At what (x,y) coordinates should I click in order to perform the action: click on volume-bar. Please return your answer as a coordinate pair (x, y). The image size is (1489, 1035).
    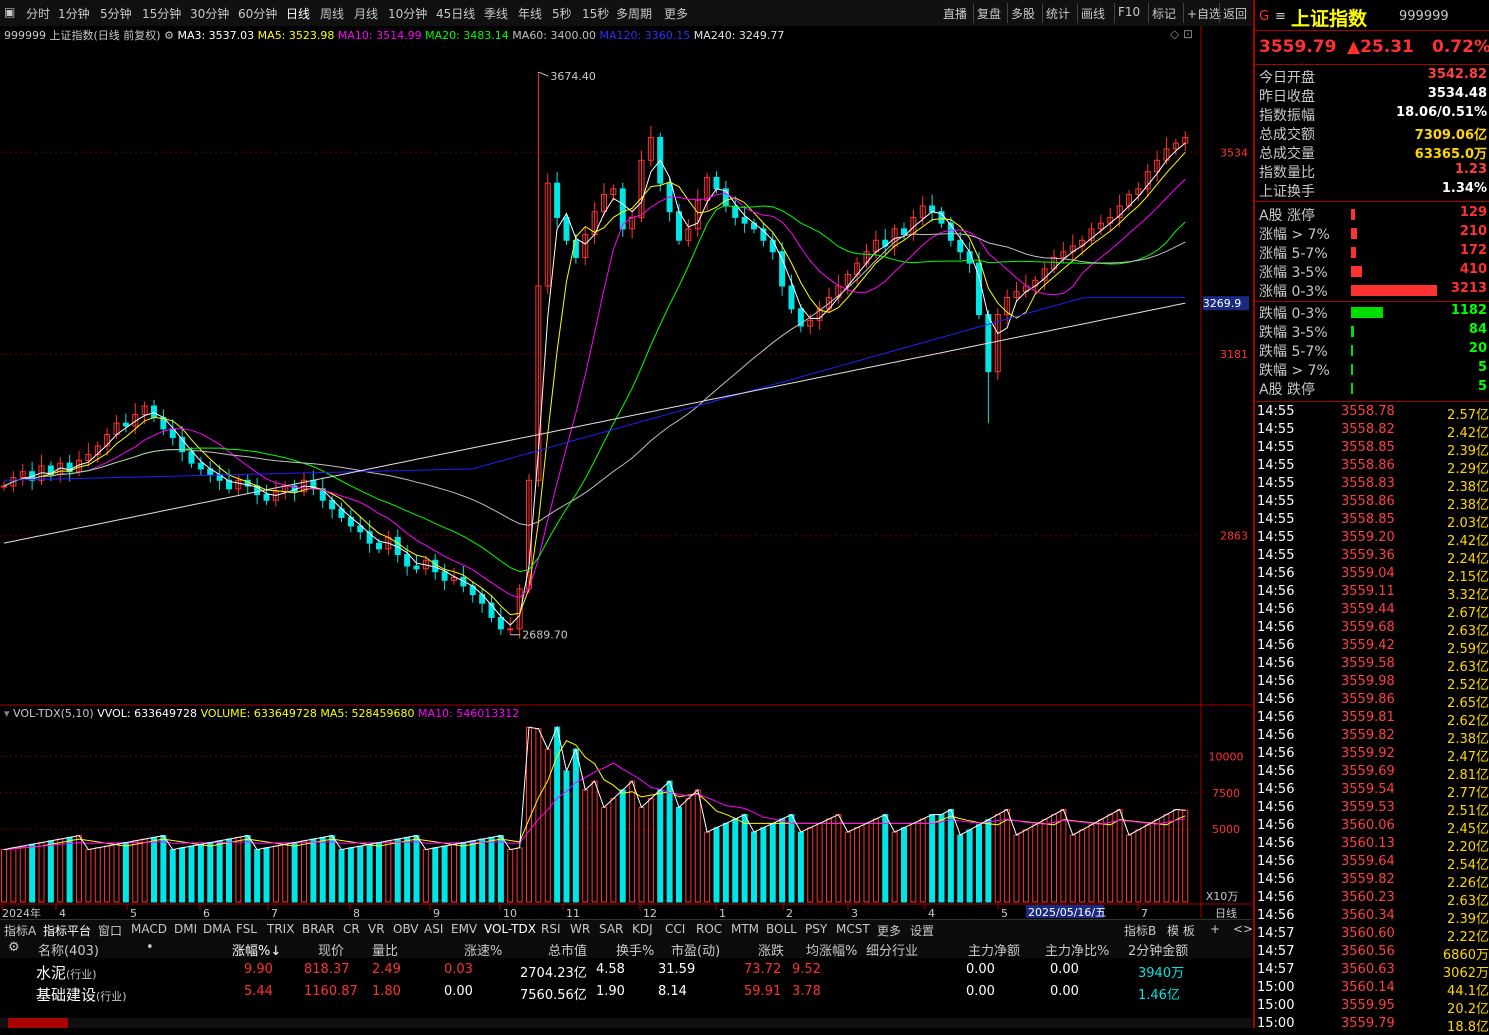
    Looking at the image, I should click on (960, 868).